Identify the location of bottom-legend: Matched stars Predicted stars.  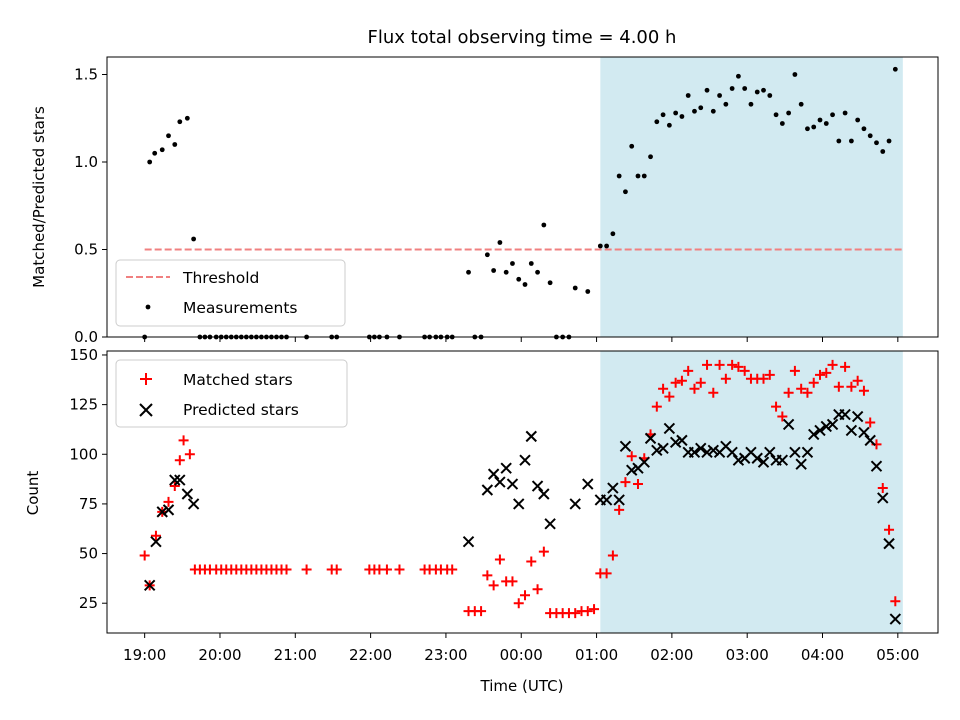
(231, 393).